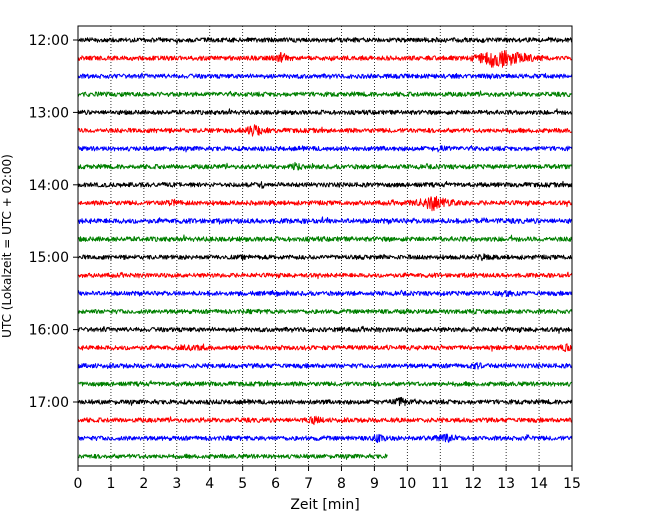 The width and height of the screenshot is (650, 520). What do you see at coordinates (440, 484) in the screenshot?
I see `x-tick-label: 11` at bounding box center [440, 484].